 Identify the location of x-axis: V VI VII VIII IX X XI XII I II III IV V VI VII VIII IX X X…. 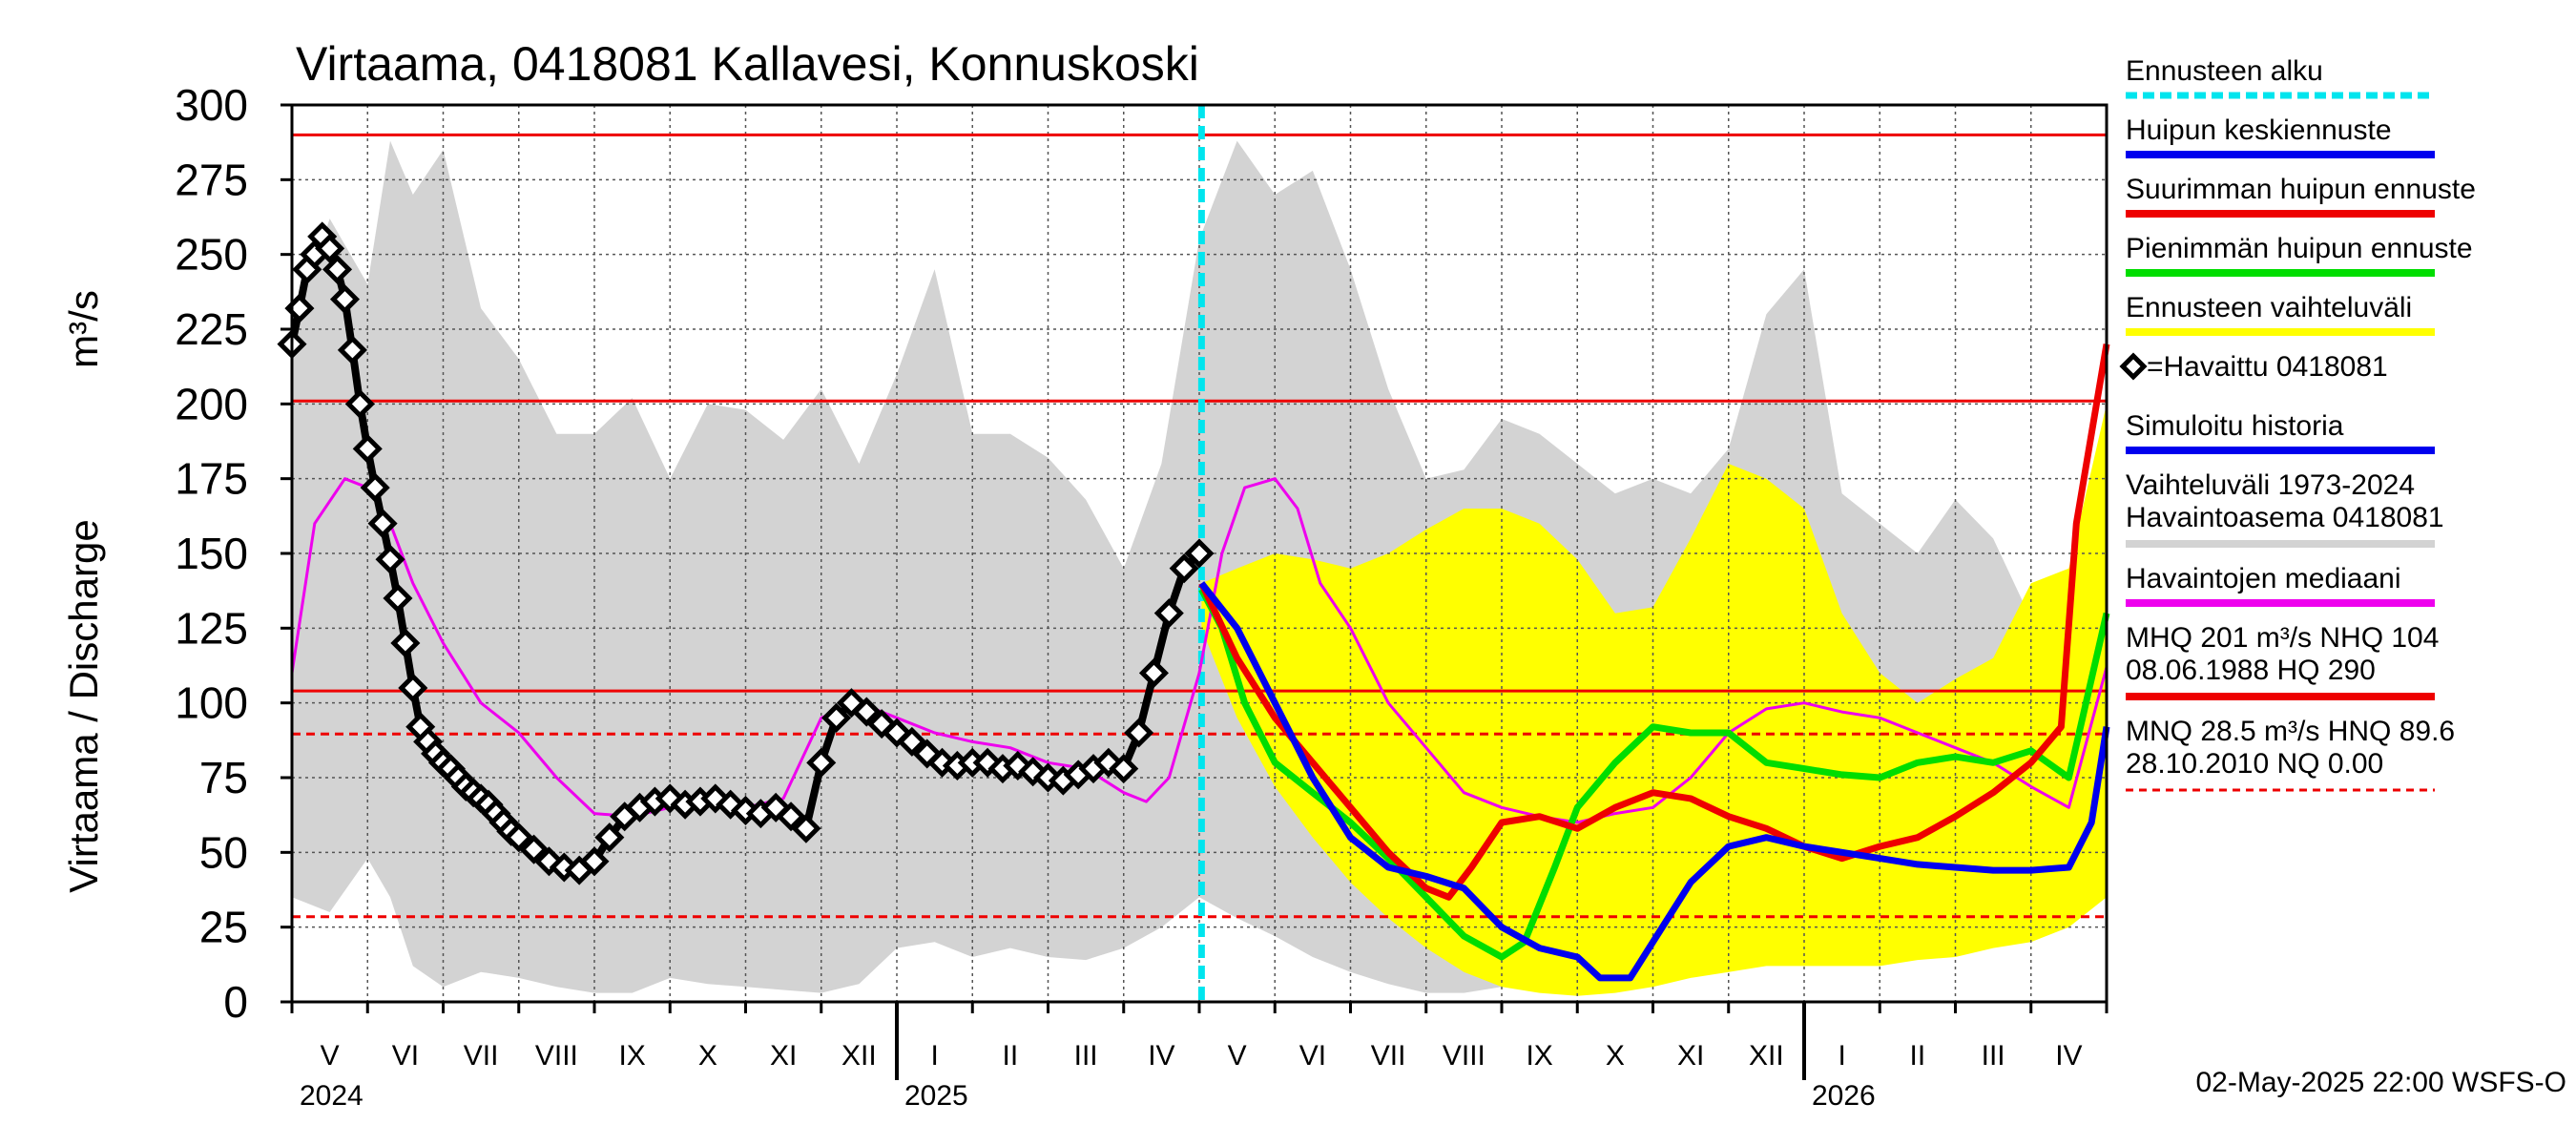
(1199, 1057).